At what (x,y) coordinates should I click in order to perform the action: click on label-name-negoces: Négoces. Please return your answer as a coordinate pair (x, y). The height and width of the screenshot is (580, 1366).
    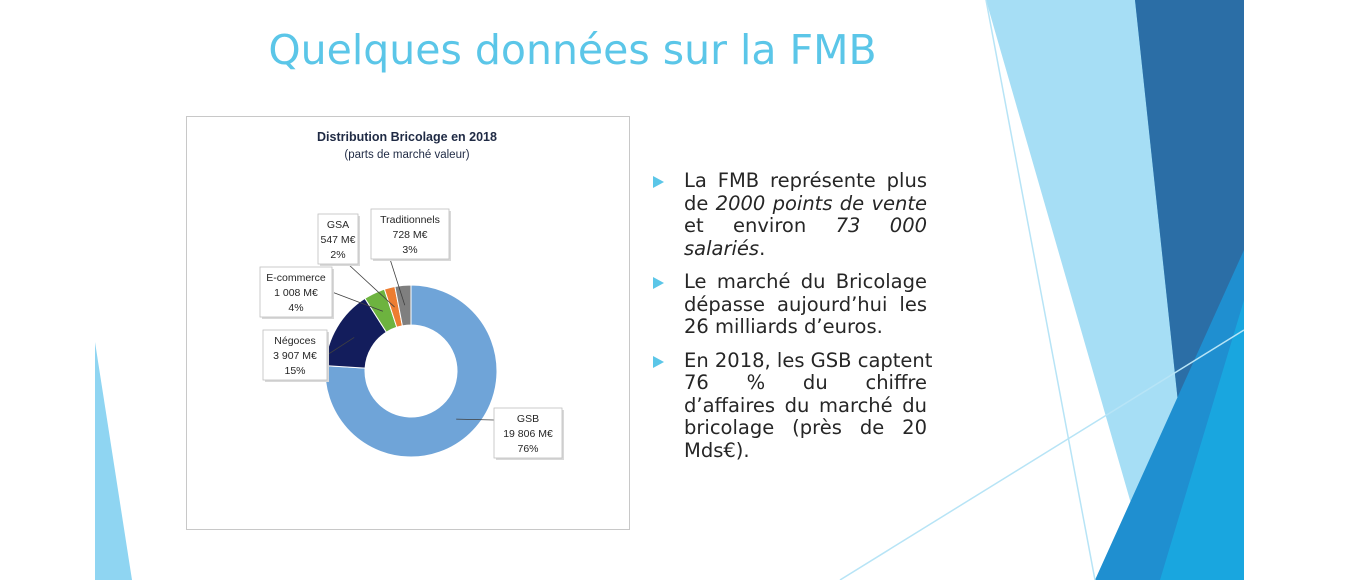
    Looking at the image, I should click on (294, 341).